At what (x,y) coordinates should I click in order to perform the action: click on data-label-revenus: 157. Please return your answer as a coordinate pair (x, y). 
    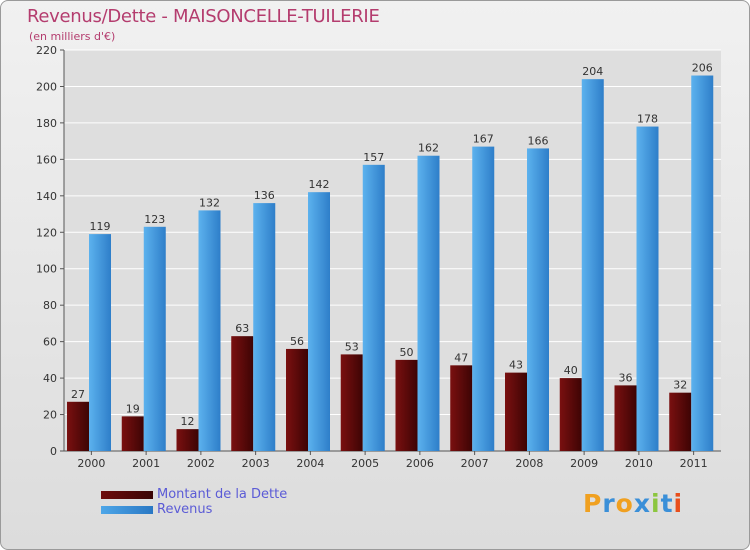
    Looking at the image, I should click on (373, 157).